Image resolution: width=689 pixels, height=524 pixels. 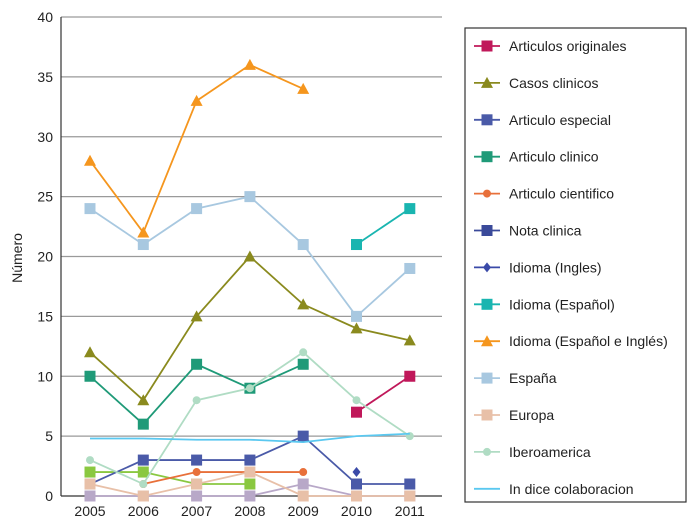 I want to click on series-articulo-clinico, so click(x=196, y=394).